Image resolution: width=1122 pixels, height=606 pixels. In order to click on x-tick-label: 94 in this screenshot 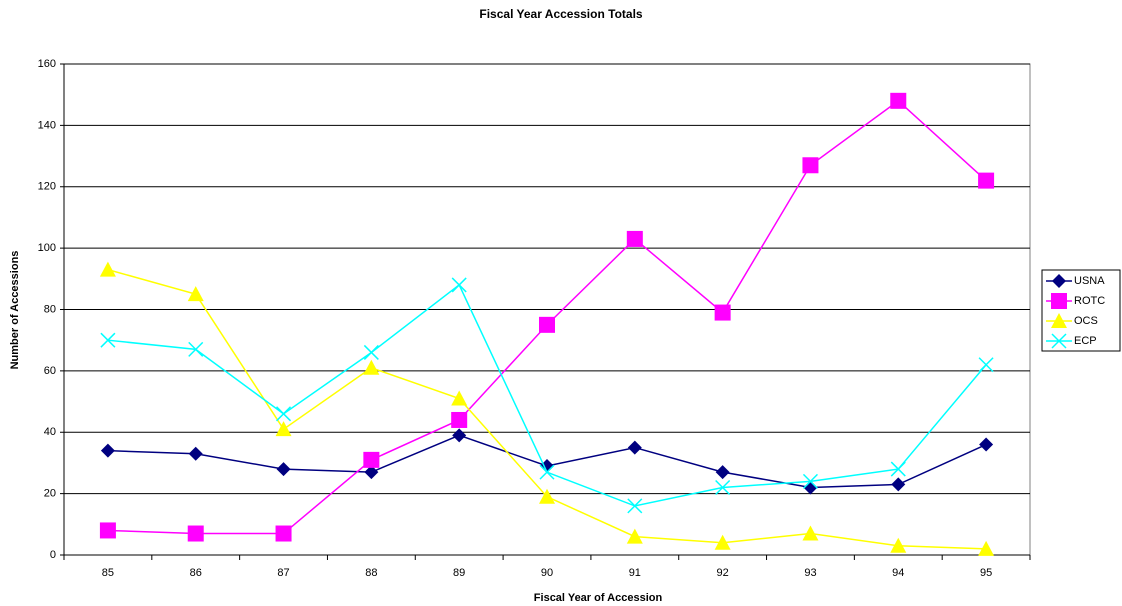, I will do `click(898, 573)`.